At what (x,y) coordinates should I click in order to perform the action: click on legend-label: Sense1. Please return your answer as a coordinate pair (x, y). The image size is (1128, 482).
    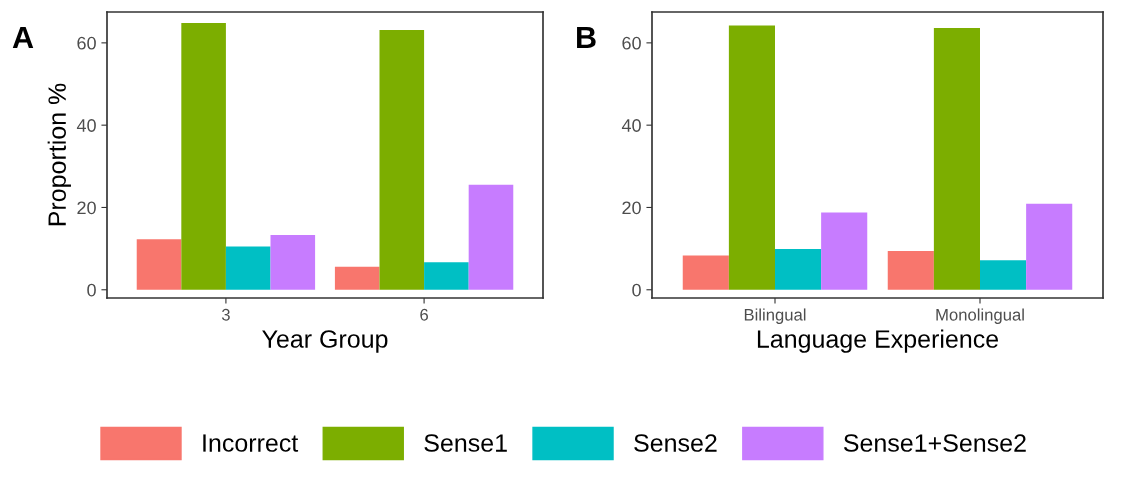
    Looking at the image, I should click on (465, 443).